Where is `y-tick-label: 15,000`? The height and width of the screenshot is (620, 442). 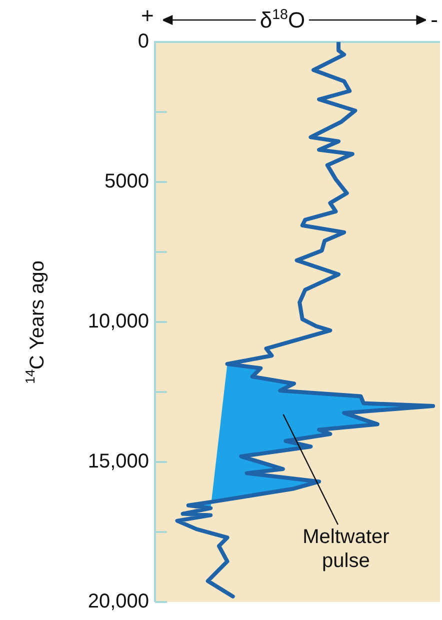 y-tick-label: 15,000 is located at coordinates (118, 461).